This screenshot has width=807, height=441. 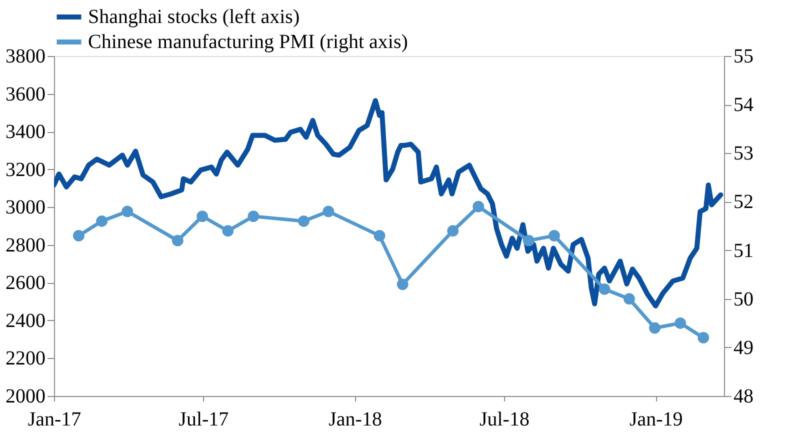 What do you see at coordinates (26, 169) in the screenshot?
I see `y-tick-label: 3200` at bounding box center [26, 169].